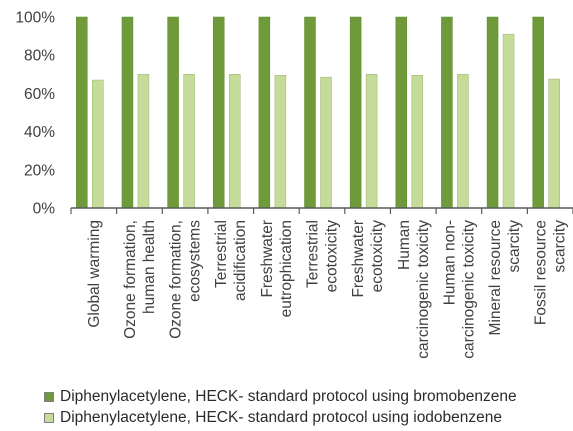 This screenshot has width=573, height=431. I want to click on y-tick-label: 60%, so click(39, 94).